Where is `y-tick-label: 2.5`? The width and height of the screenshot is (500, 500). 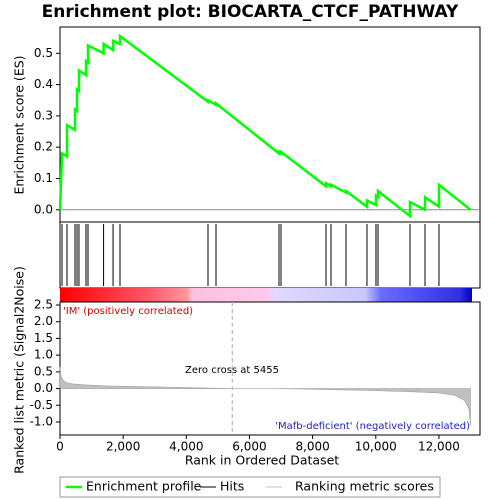
y-tick-label: 2.5 is located at coordinates (43, 305).